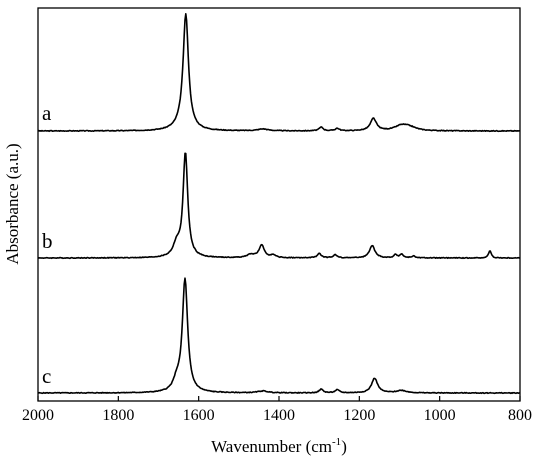 Image resolution: width=550 pixels, height=463 pixels. Describe the element at coordinates (359, 415) in the screenshot. I see `x-tick-label: 1200` at that location.